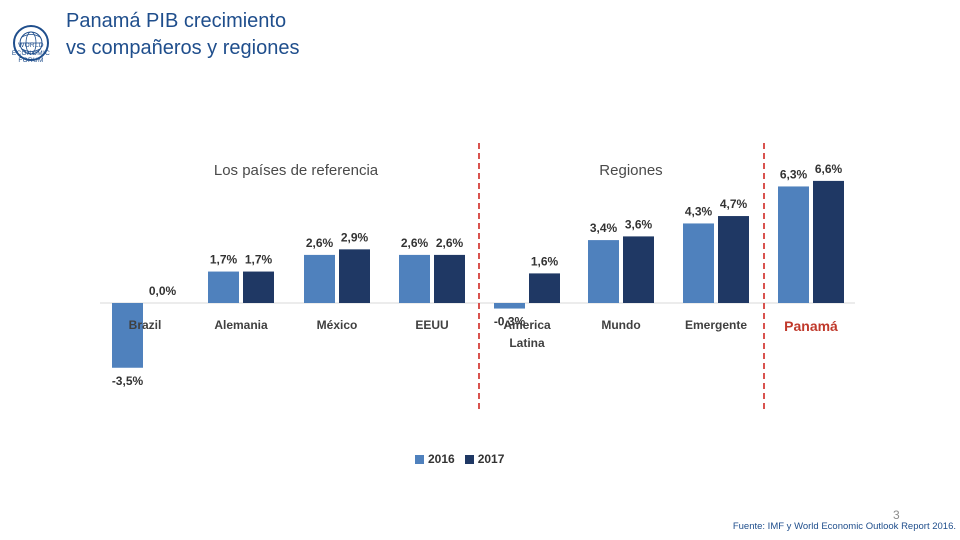  Describe the element at coordinates (639, 224) in the screenshot. I see `data-label-2017: 3,6%` at that location.